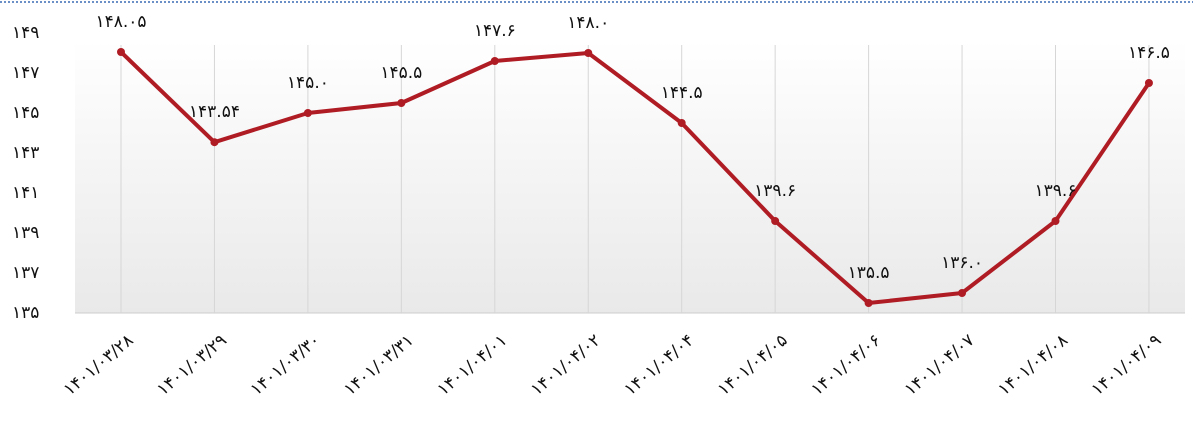 The image size is (1193, 426). What do you see at coordinates (846, 365) in the screenshot?
I see `x-tick-label: ۱۴۰۱/۰۴/۰۶` at bounding box center [846, 365].